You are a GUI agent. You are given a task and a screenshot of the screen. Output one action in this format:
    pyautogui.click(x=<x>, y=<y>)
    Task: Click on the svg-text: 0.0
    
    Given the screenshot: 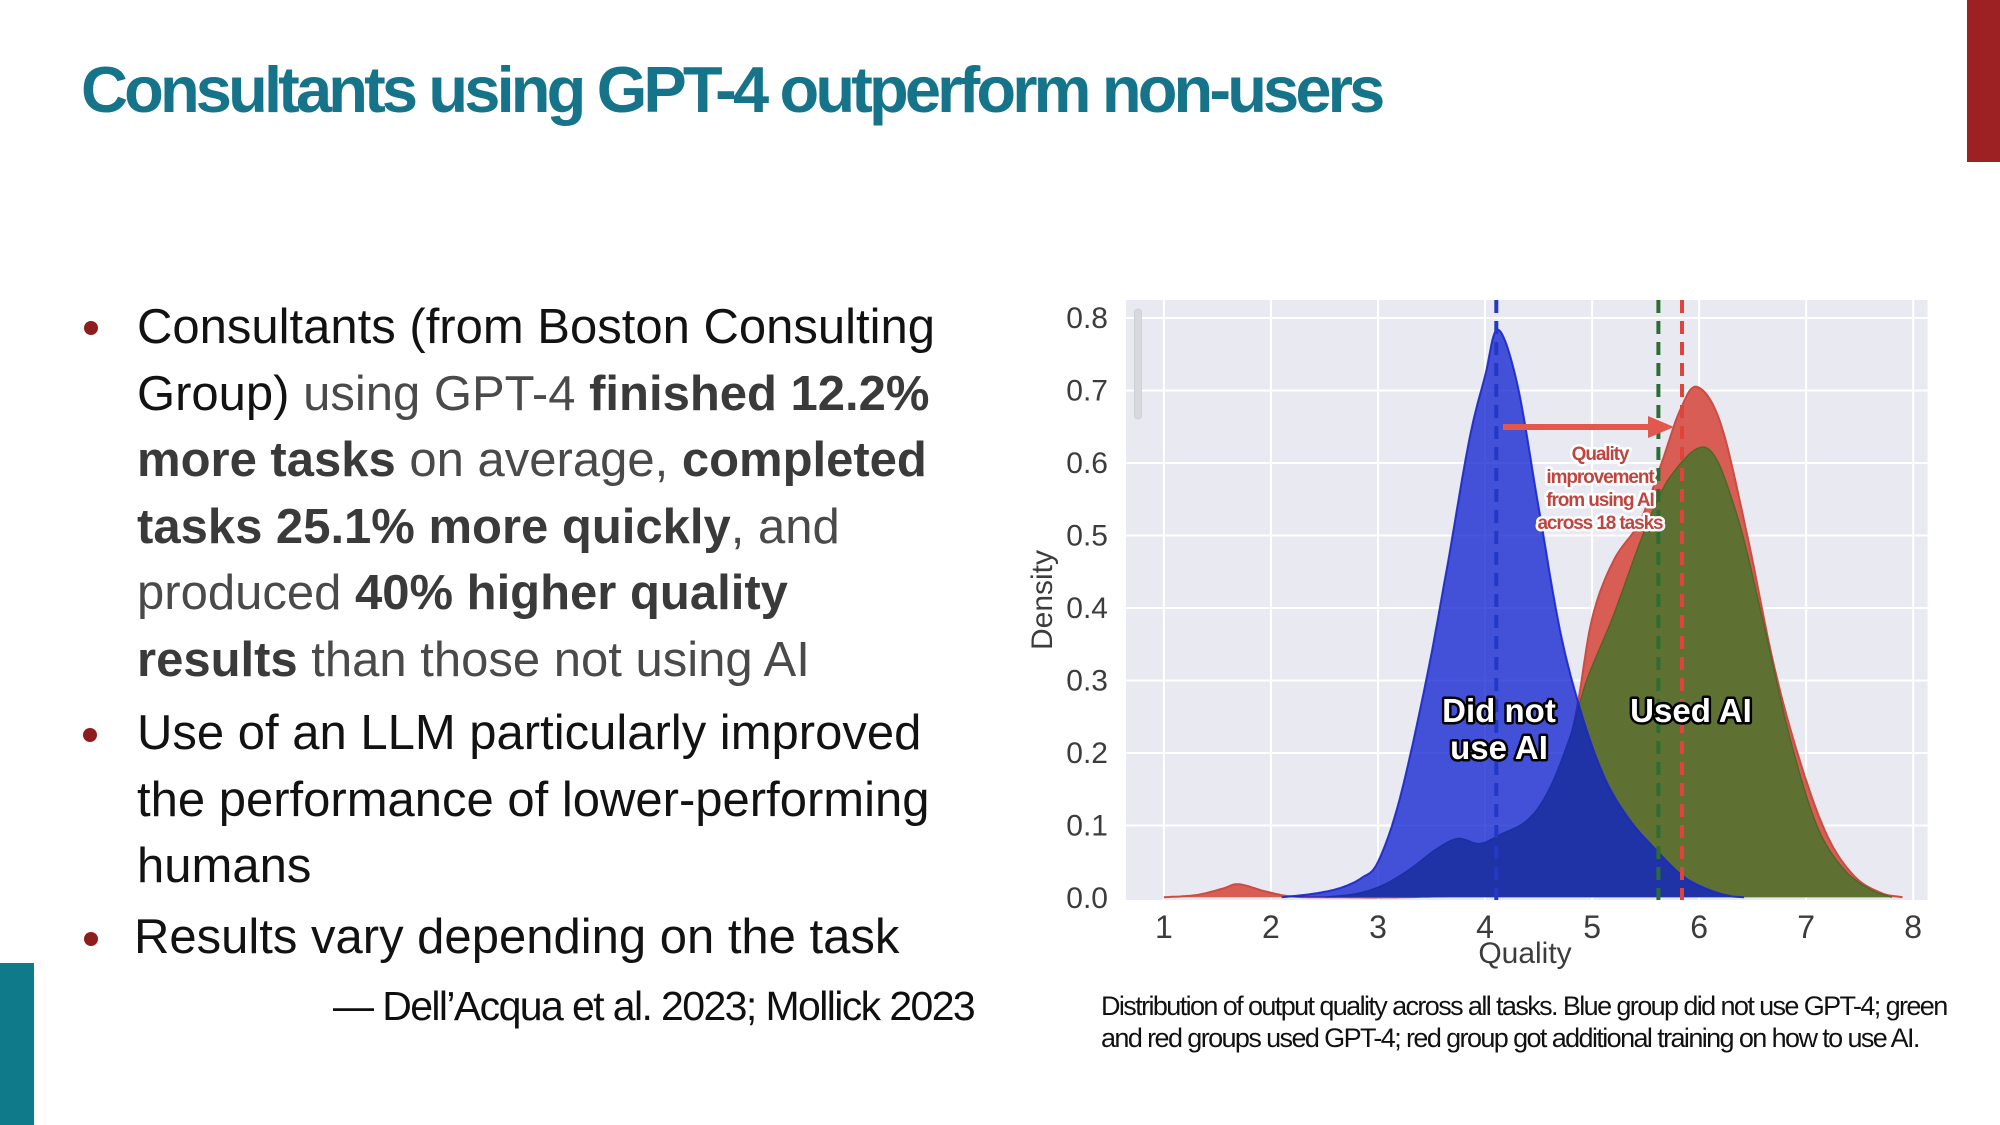 What is the action you would take?
    pyautogui.click(x=1087, y=898)
    